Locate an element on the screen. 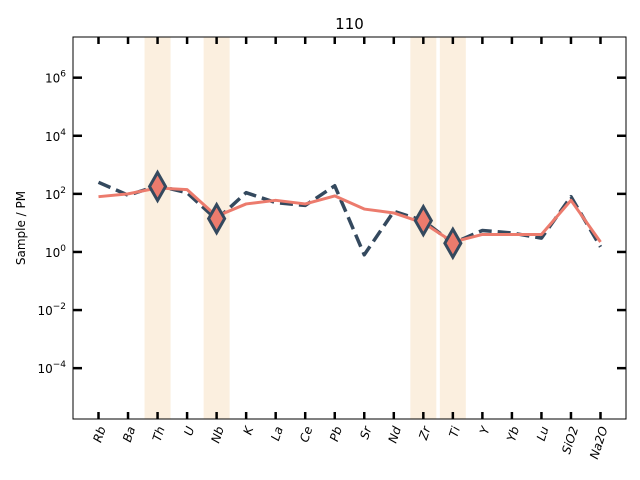 The image size is (640, 480). x-tick-label-pb: Pb is located at coordinates (336, 433).